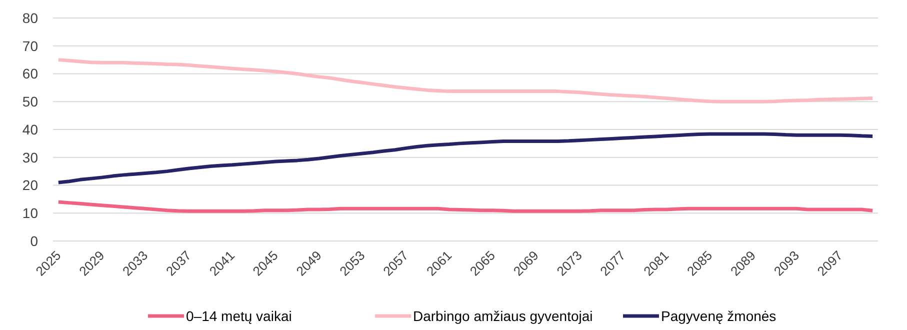 Image resolution: width=907 pixels, height=330 pixels. I want to click on y-tick-label: 10, so click(30, 213).